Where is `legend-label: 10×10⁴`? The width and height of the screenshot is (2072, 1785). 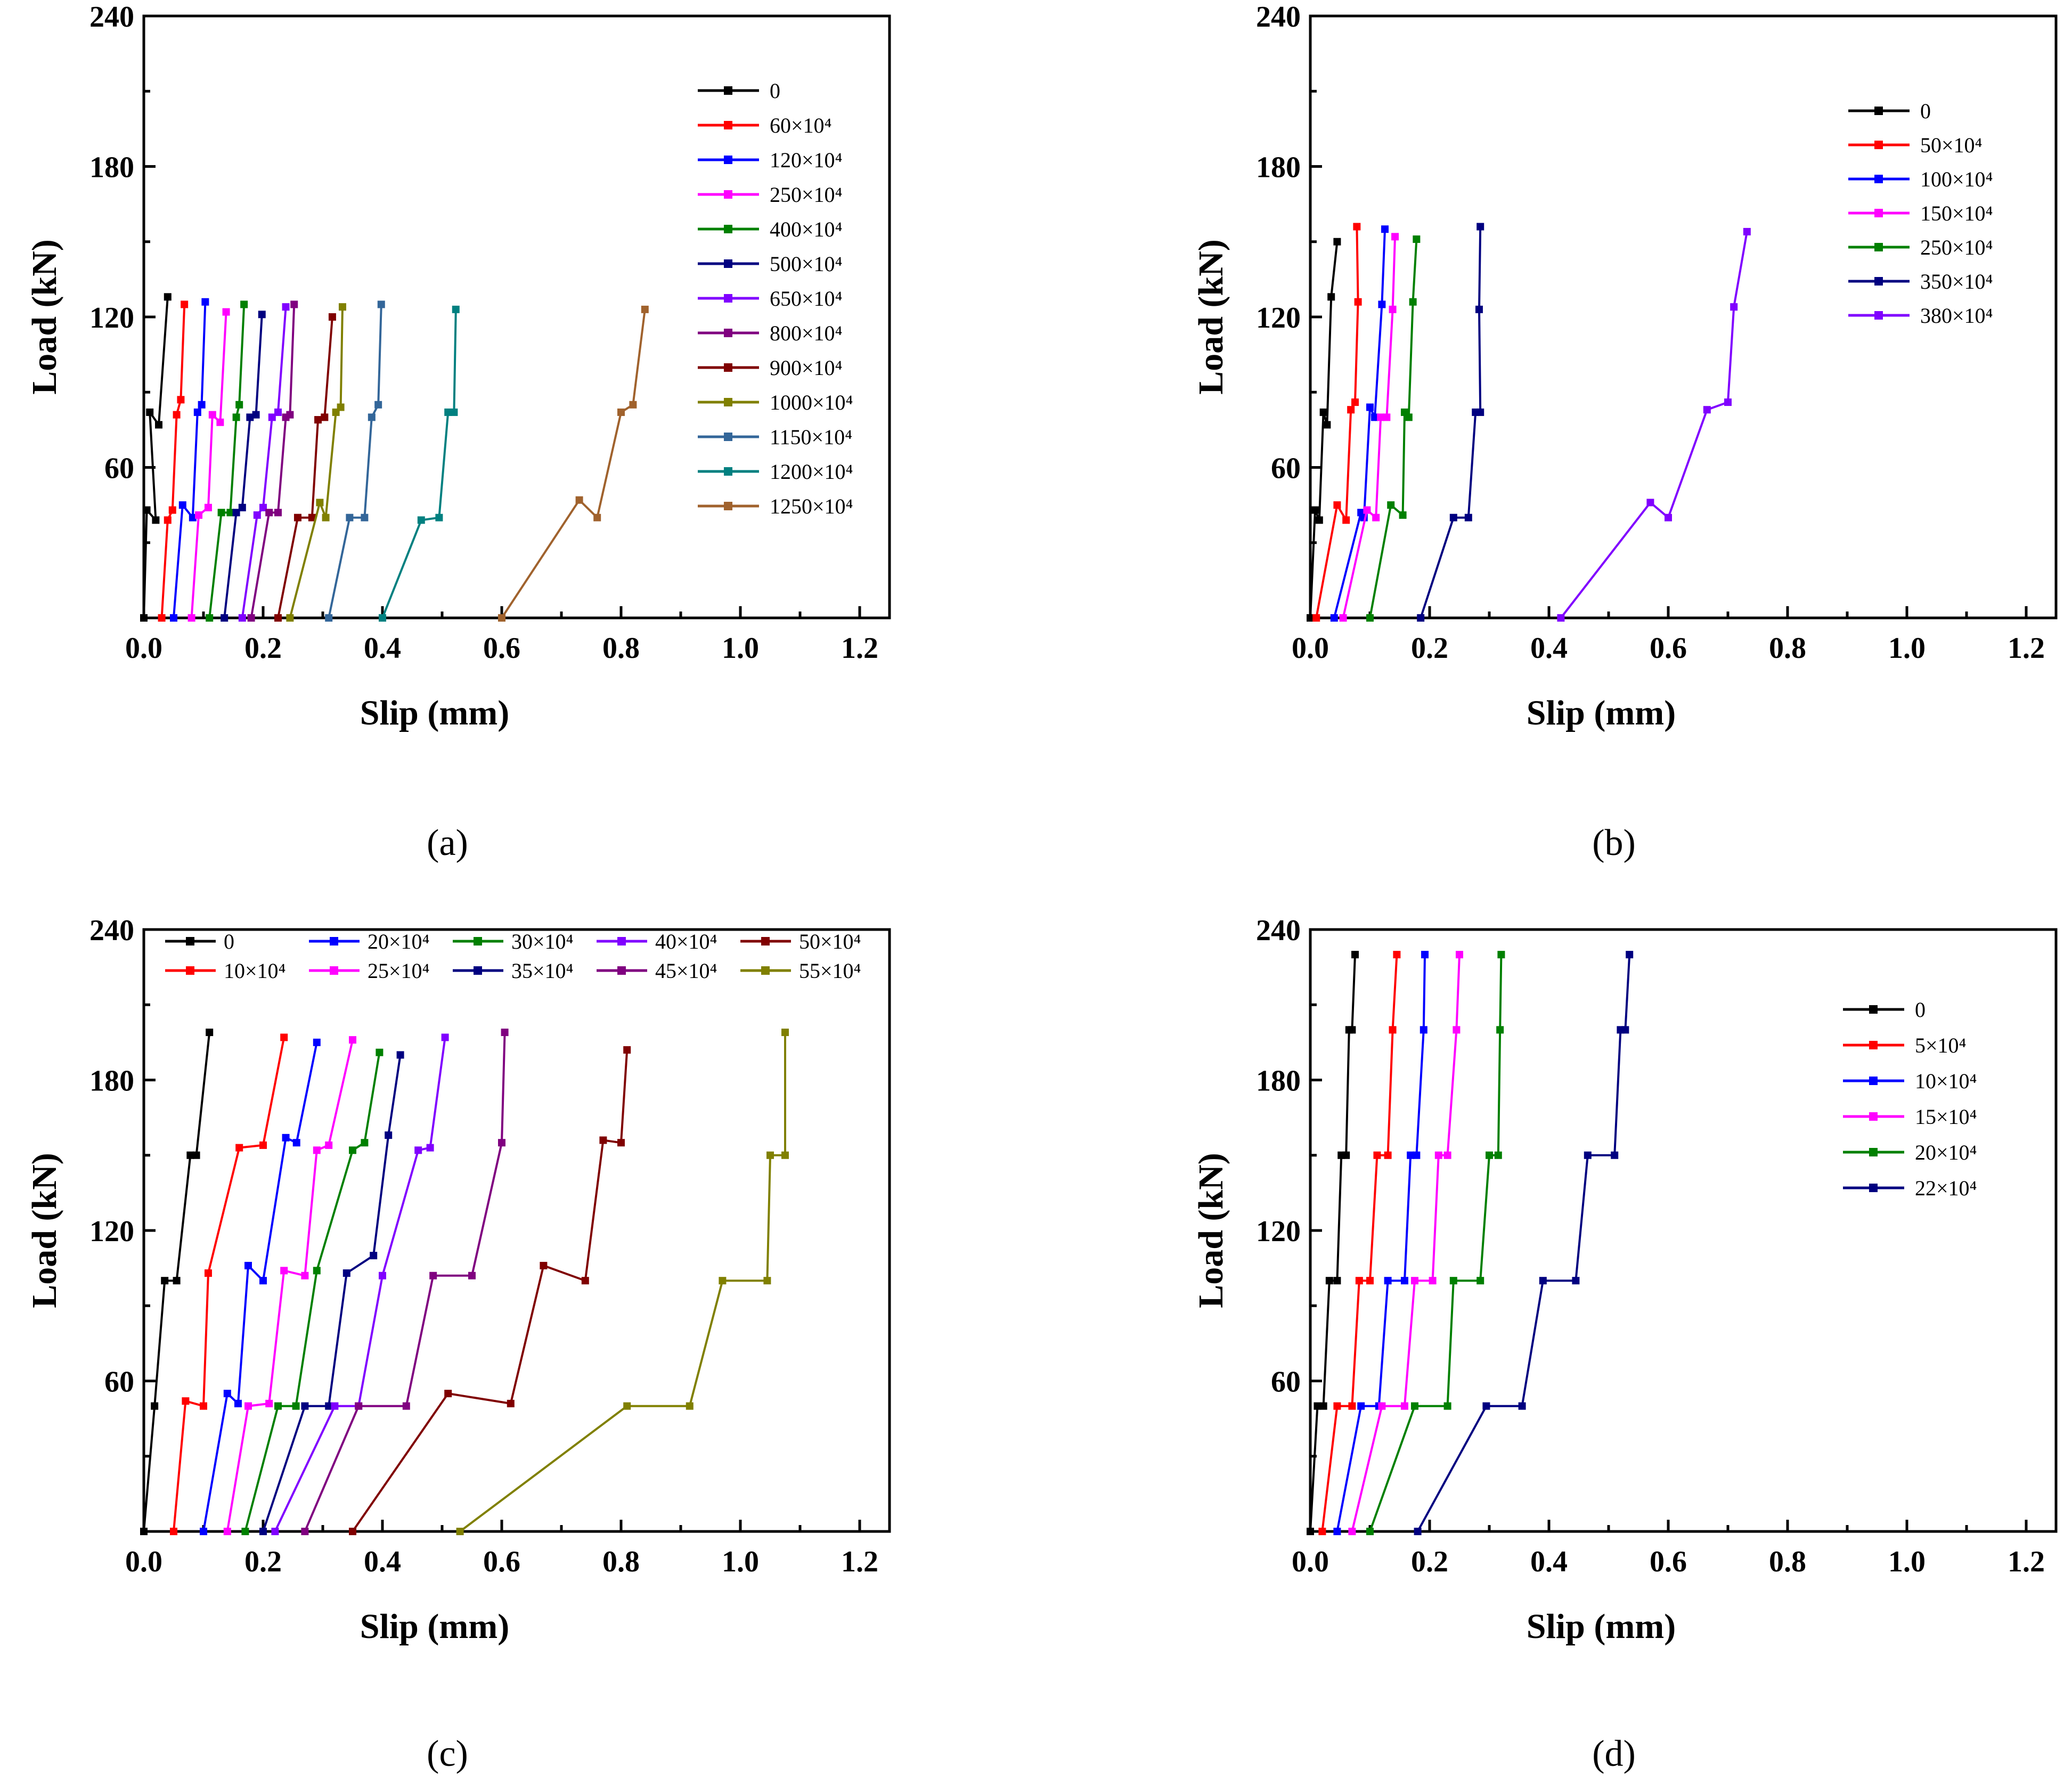
legend-label: 10×10⁴ is located at coordinates (255, 971).